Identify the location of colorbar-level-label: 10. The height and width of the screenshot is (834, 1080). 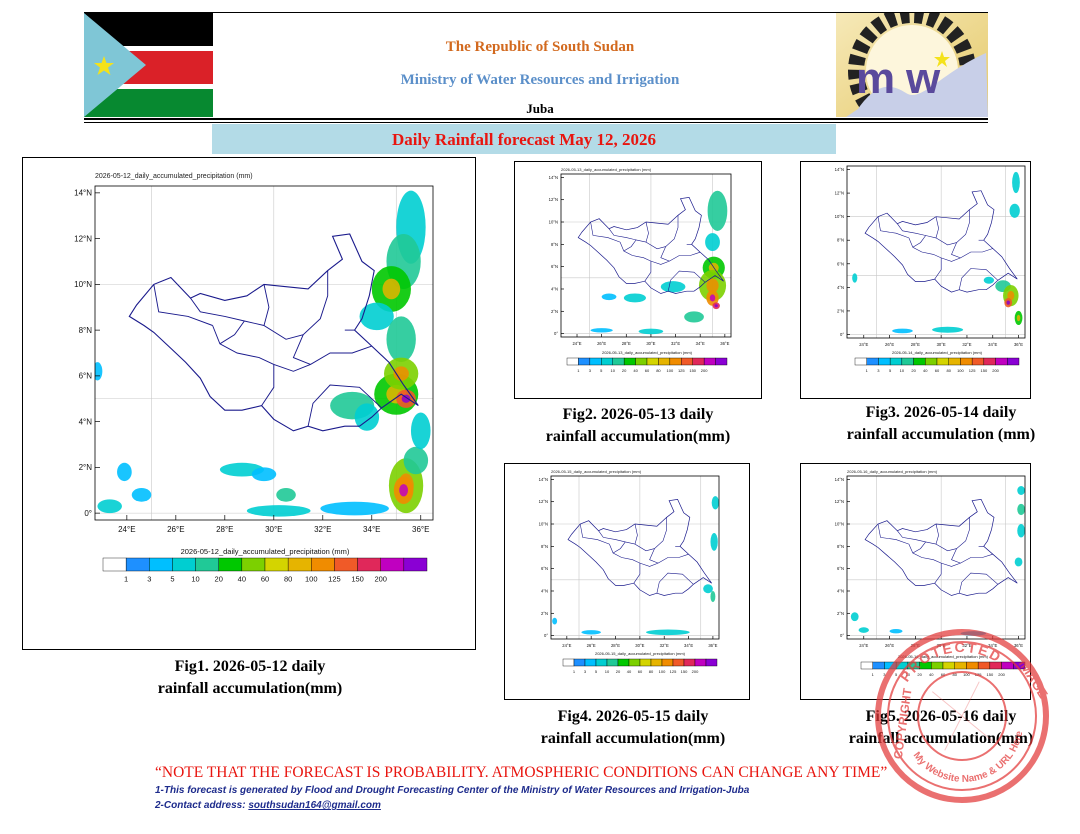
(607, 671).